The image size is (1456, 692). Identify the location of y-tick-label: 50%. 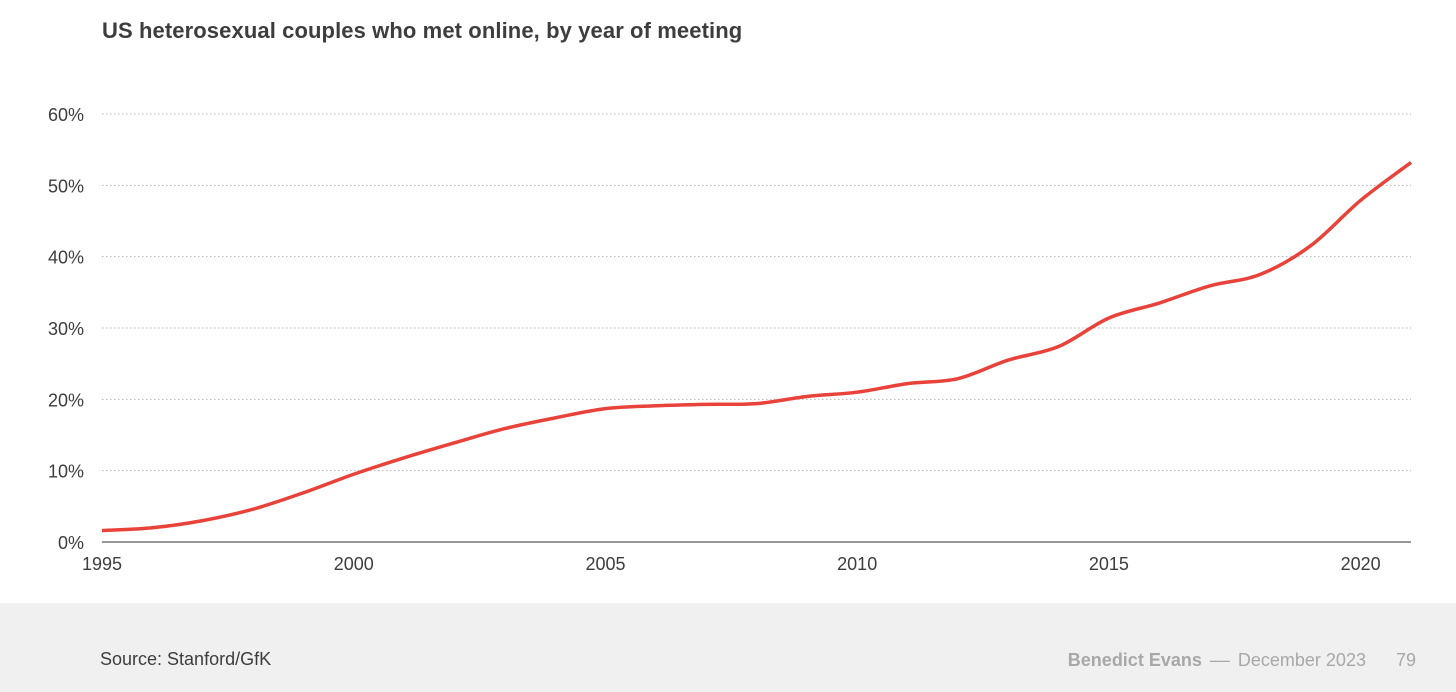
(66, 186).